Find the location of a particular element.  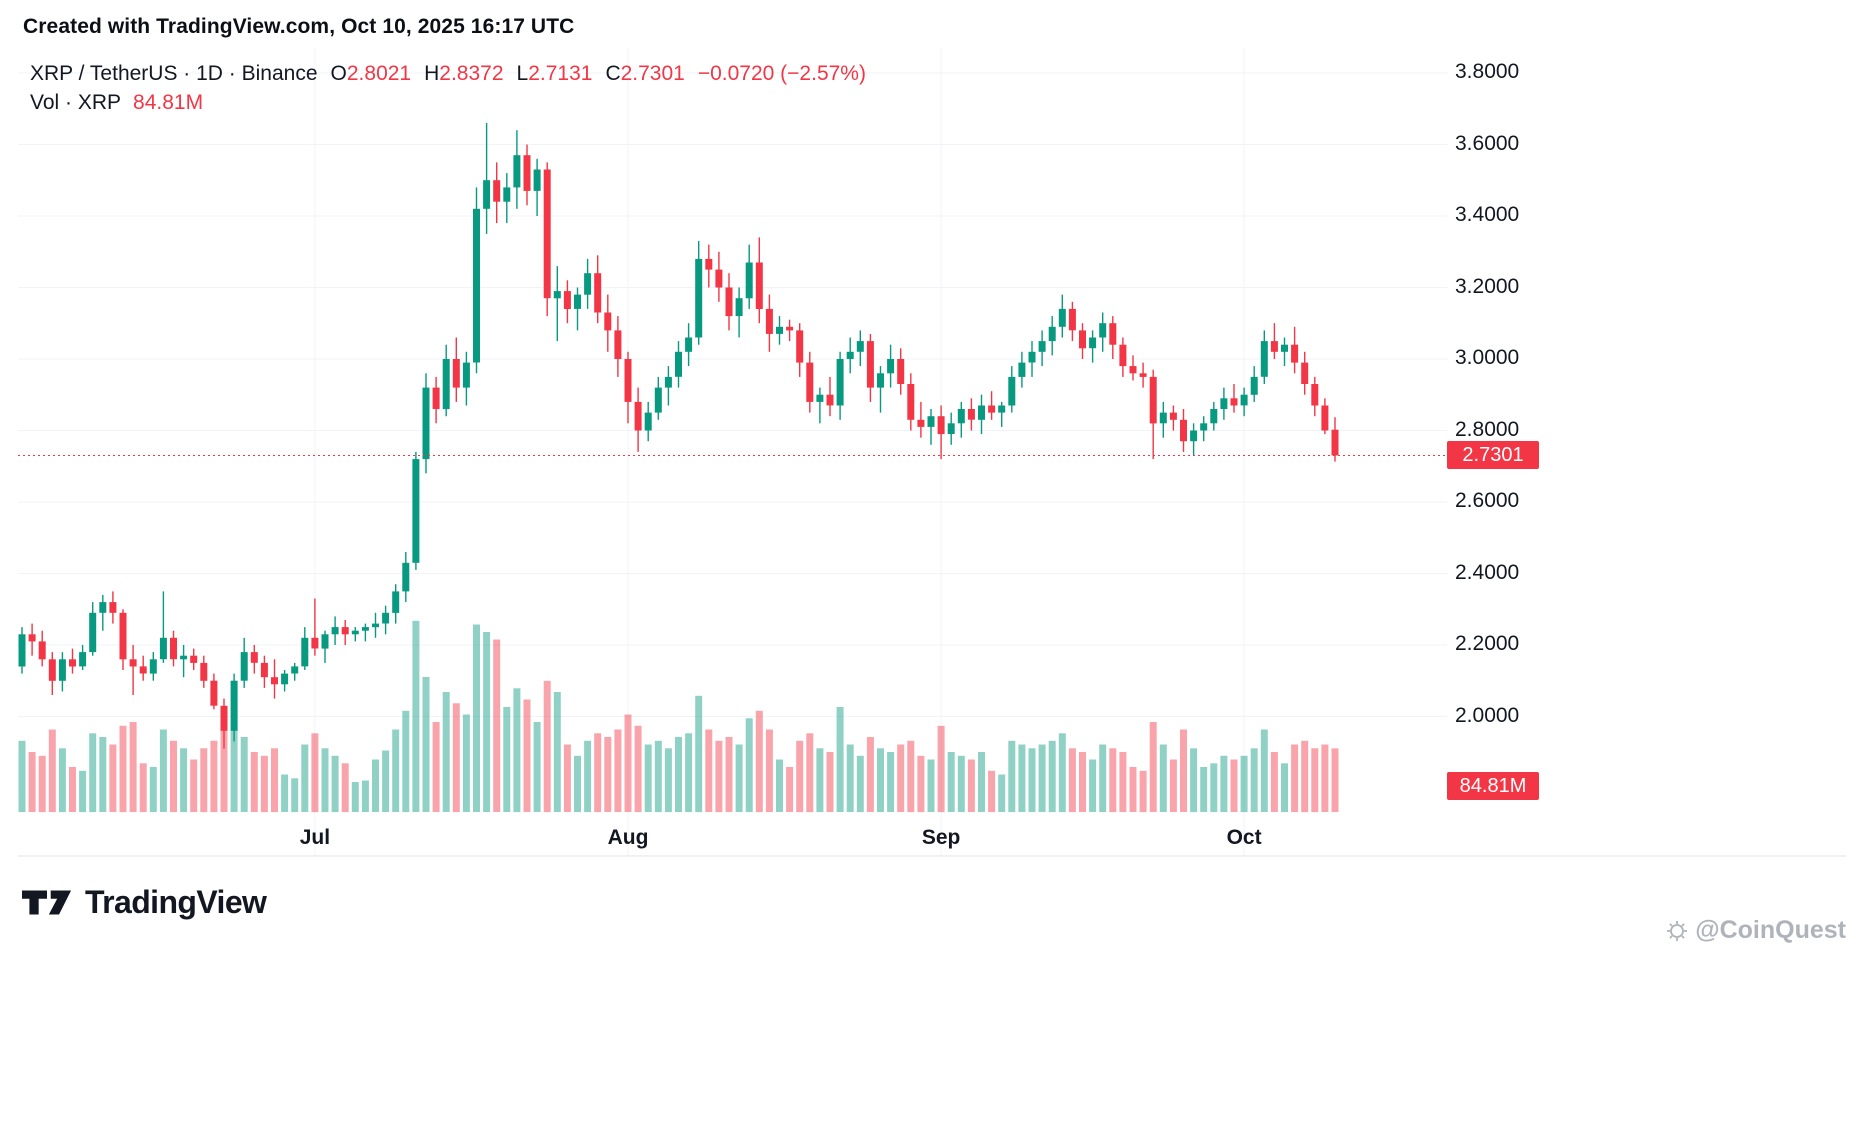

ohlc-close: C 2.7301 is located at coordinates (644, 74).